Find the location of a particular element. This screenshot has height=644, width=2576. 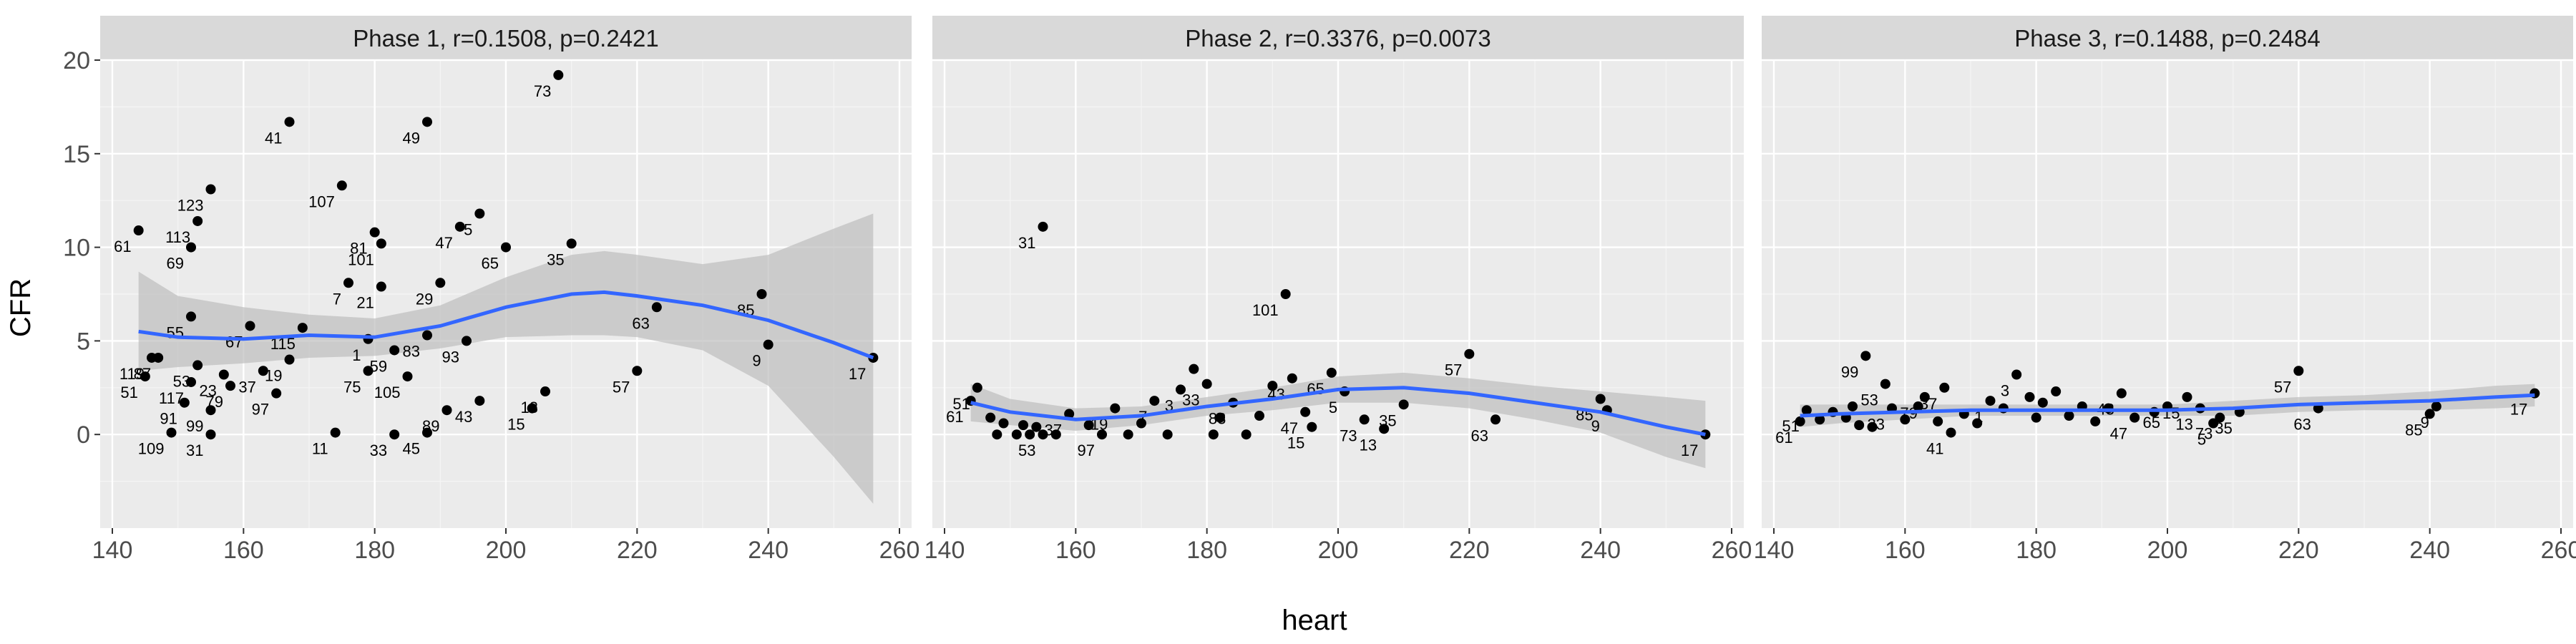

point-label: 109 is located at coordinates (151, 449).